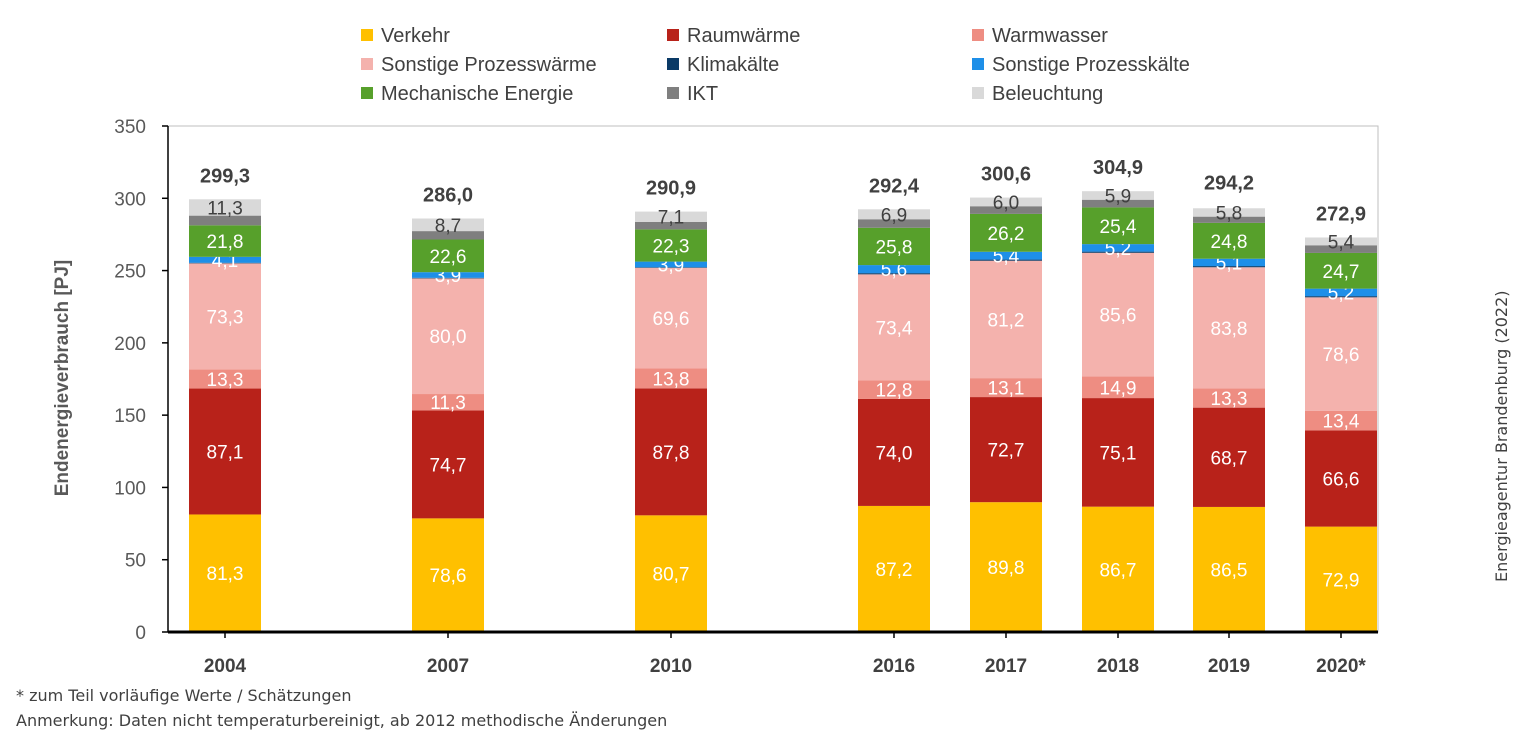 This screenshot has height=743, width=1514. I want to click on legend-label: Raumwärme, so click(743, 36).